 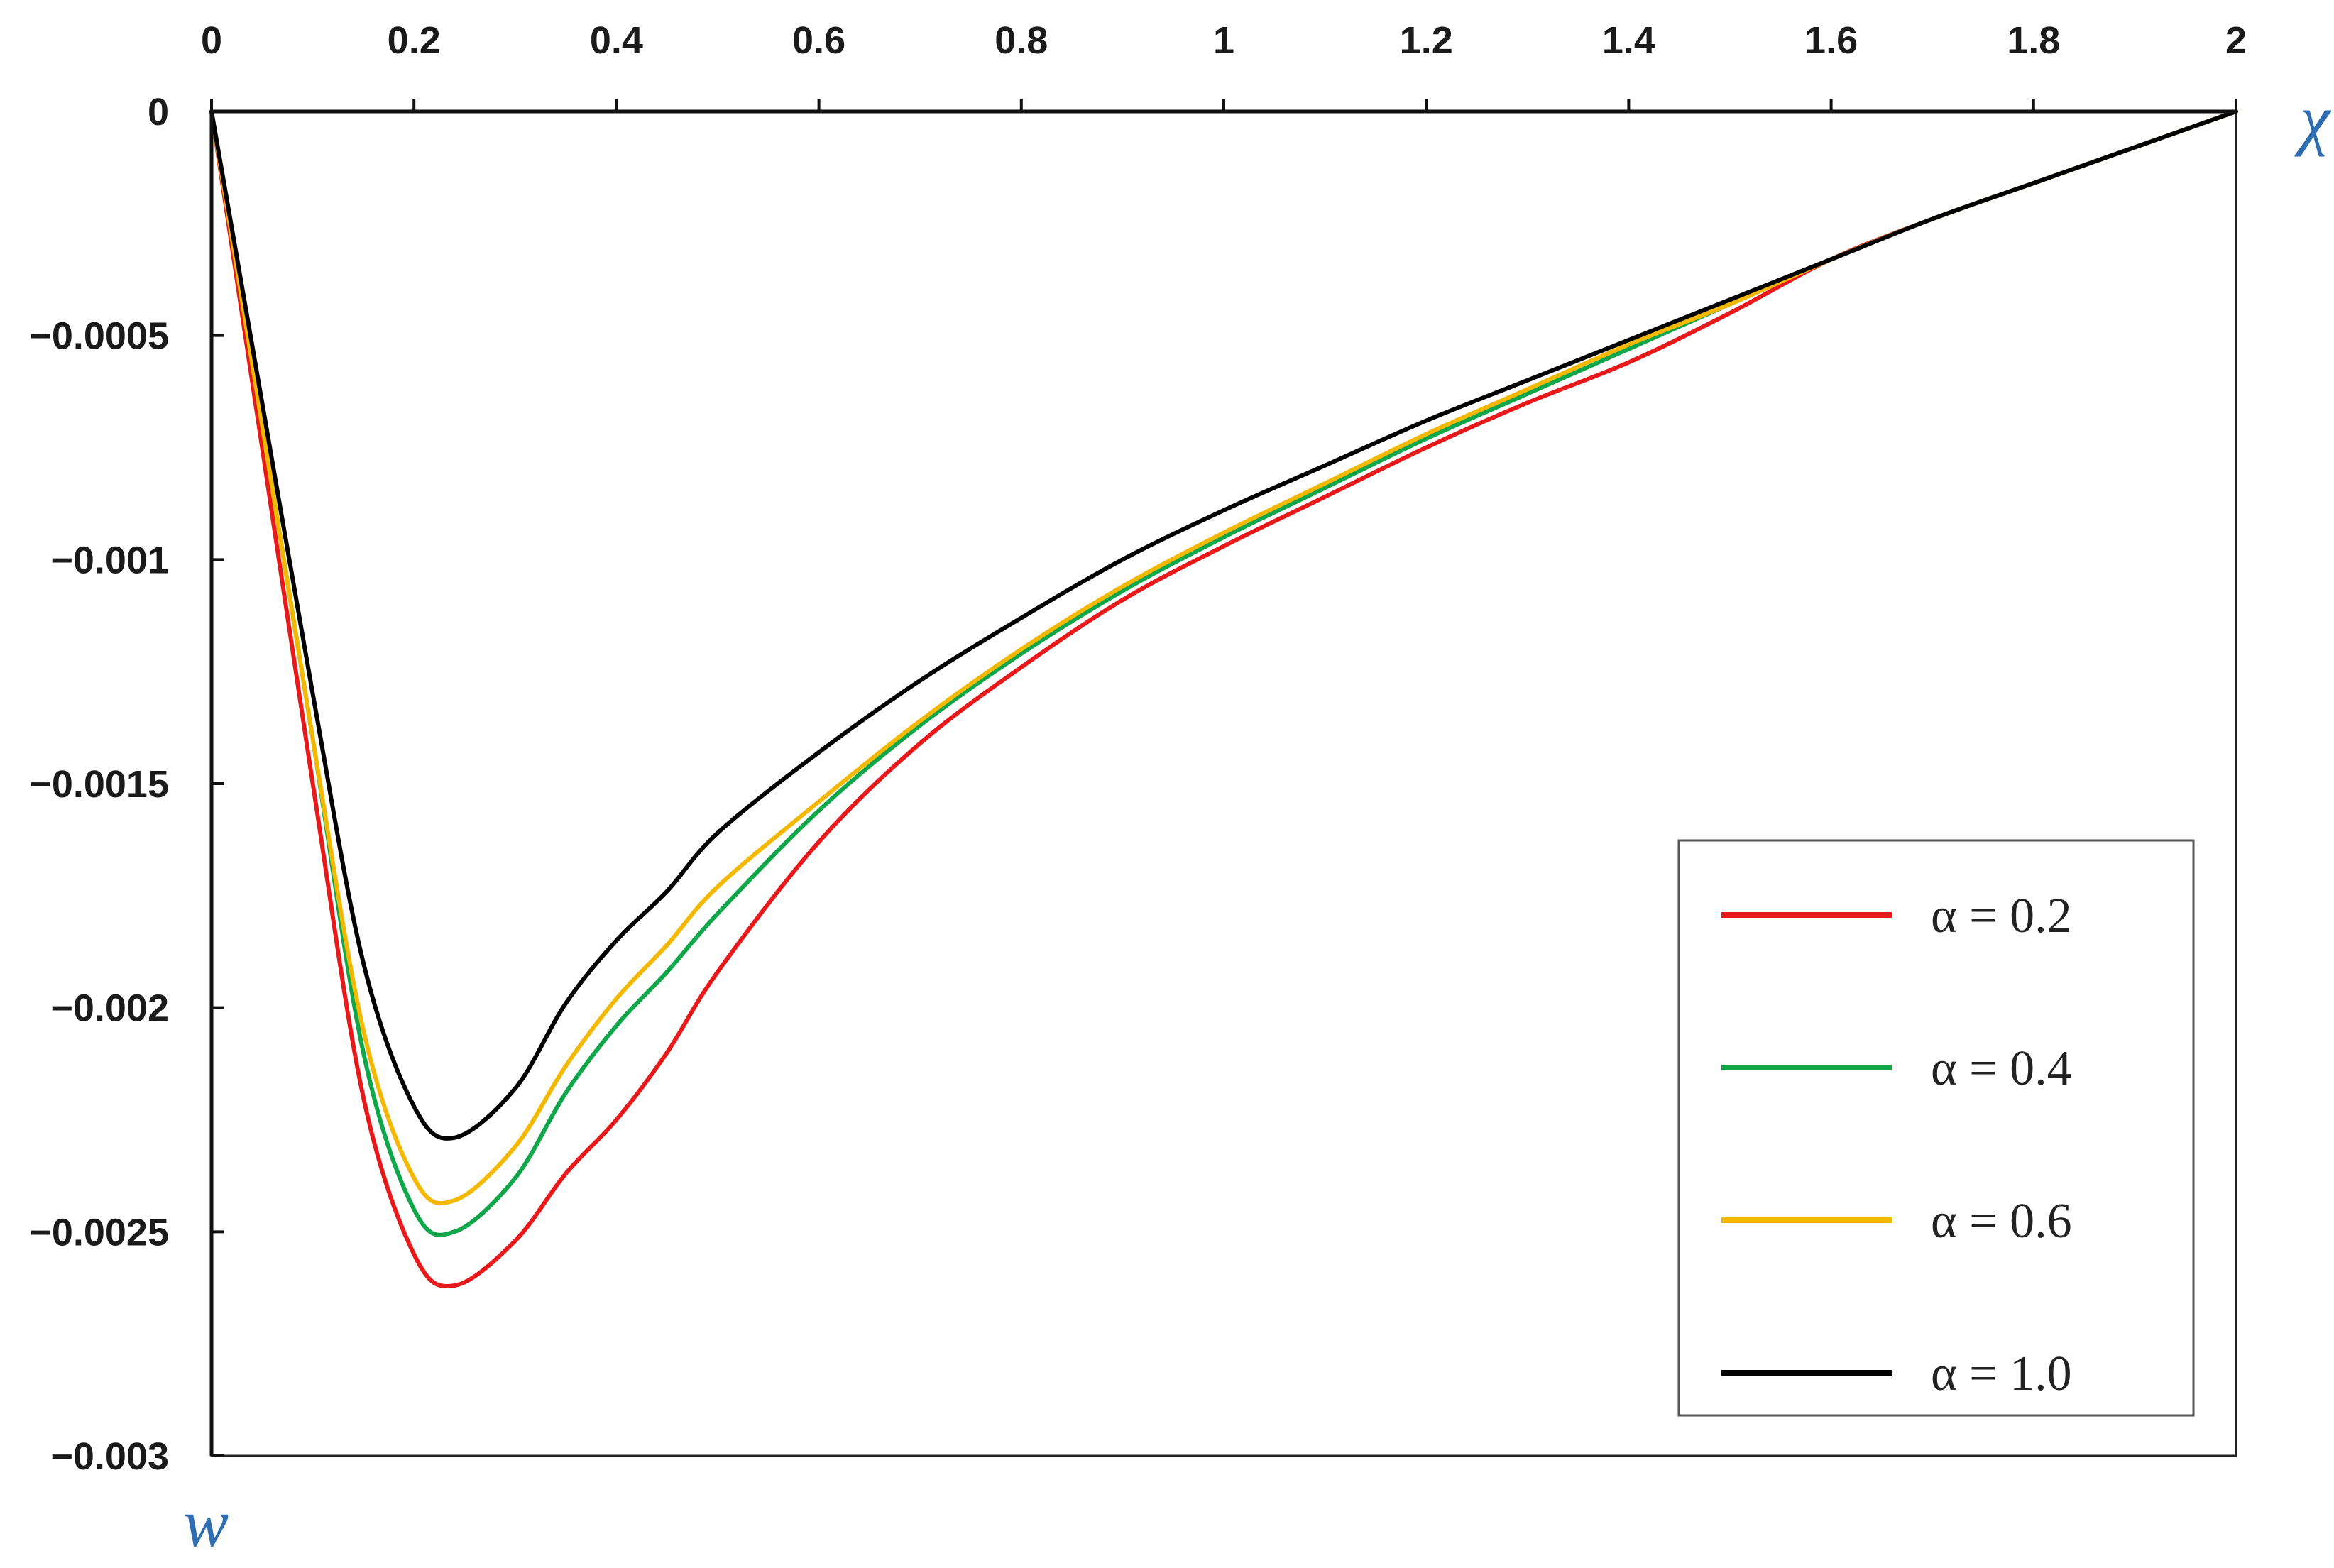 I want to click on x-tick-label: 1.4, so click(x=1628, y=41).